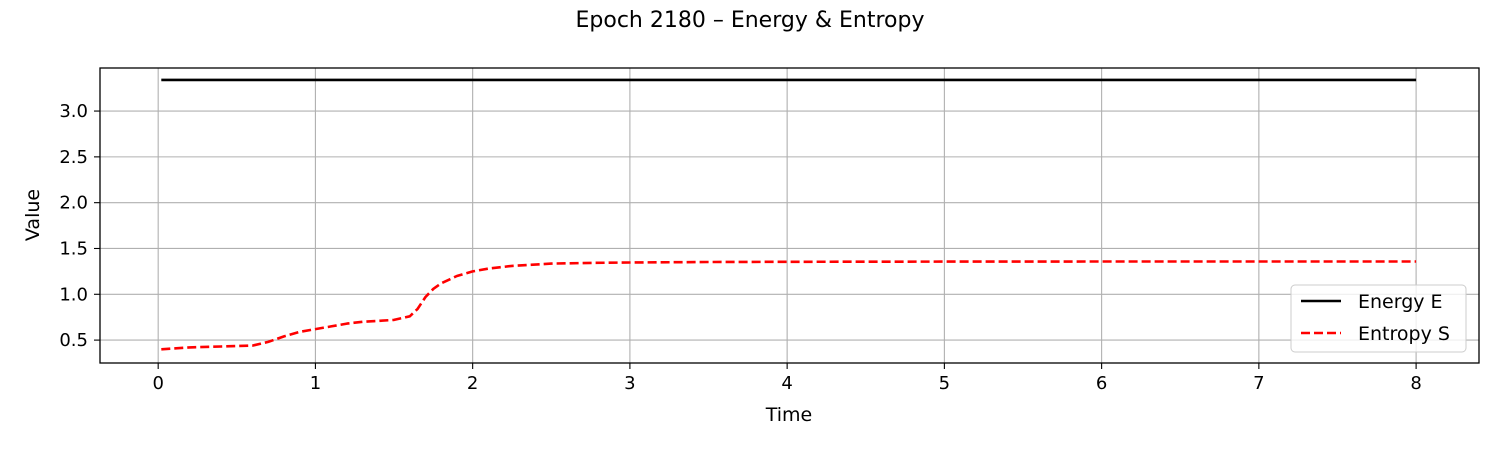 This screenshot has width=1500, height=454. What do you see at coordinates (73, 111) in the screenshot?
I see `y-tick-label: 3.0` at bounding box center [73, 111].